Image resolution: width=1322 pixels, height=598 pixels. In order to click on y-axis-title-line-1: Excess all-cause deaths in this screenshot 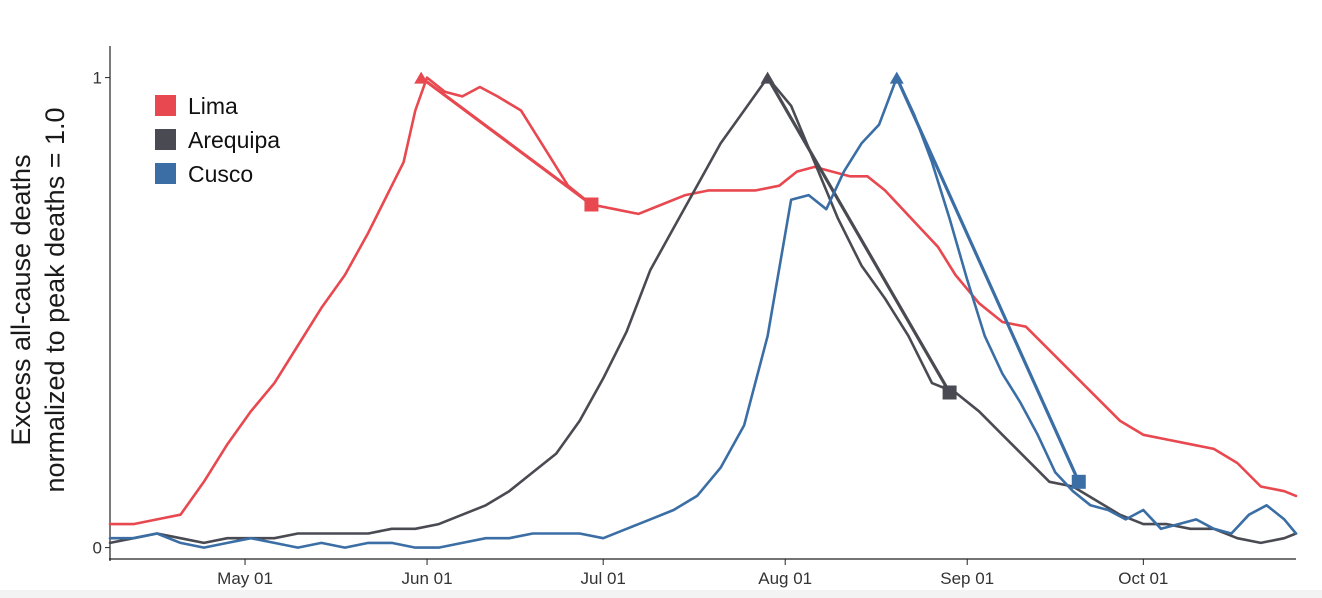, I will do `click(21, 299)`.